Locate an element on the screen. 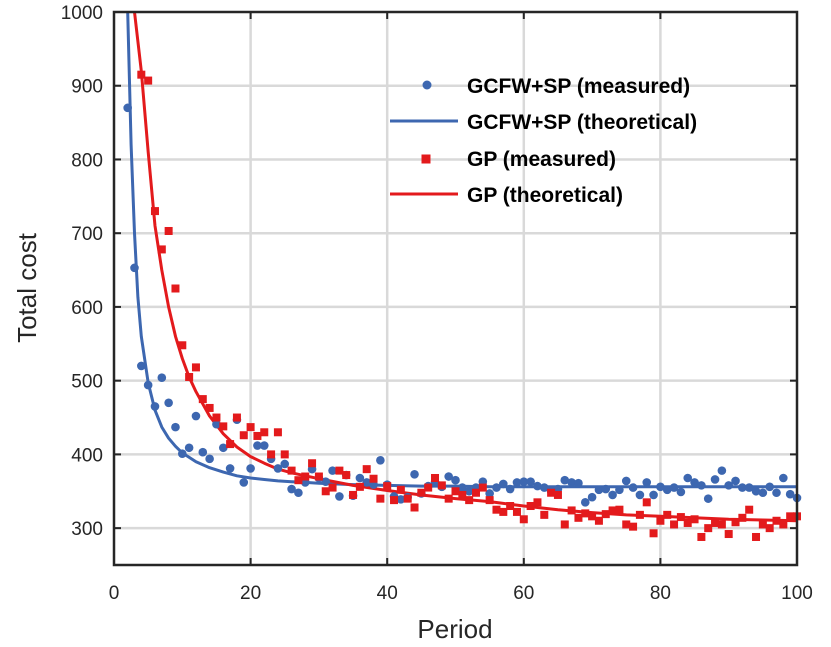 This screenshot has width=831, height=647. legend-label-gcfw-measured: GCFW+SP (measured) is located at coordinates (578, 86).